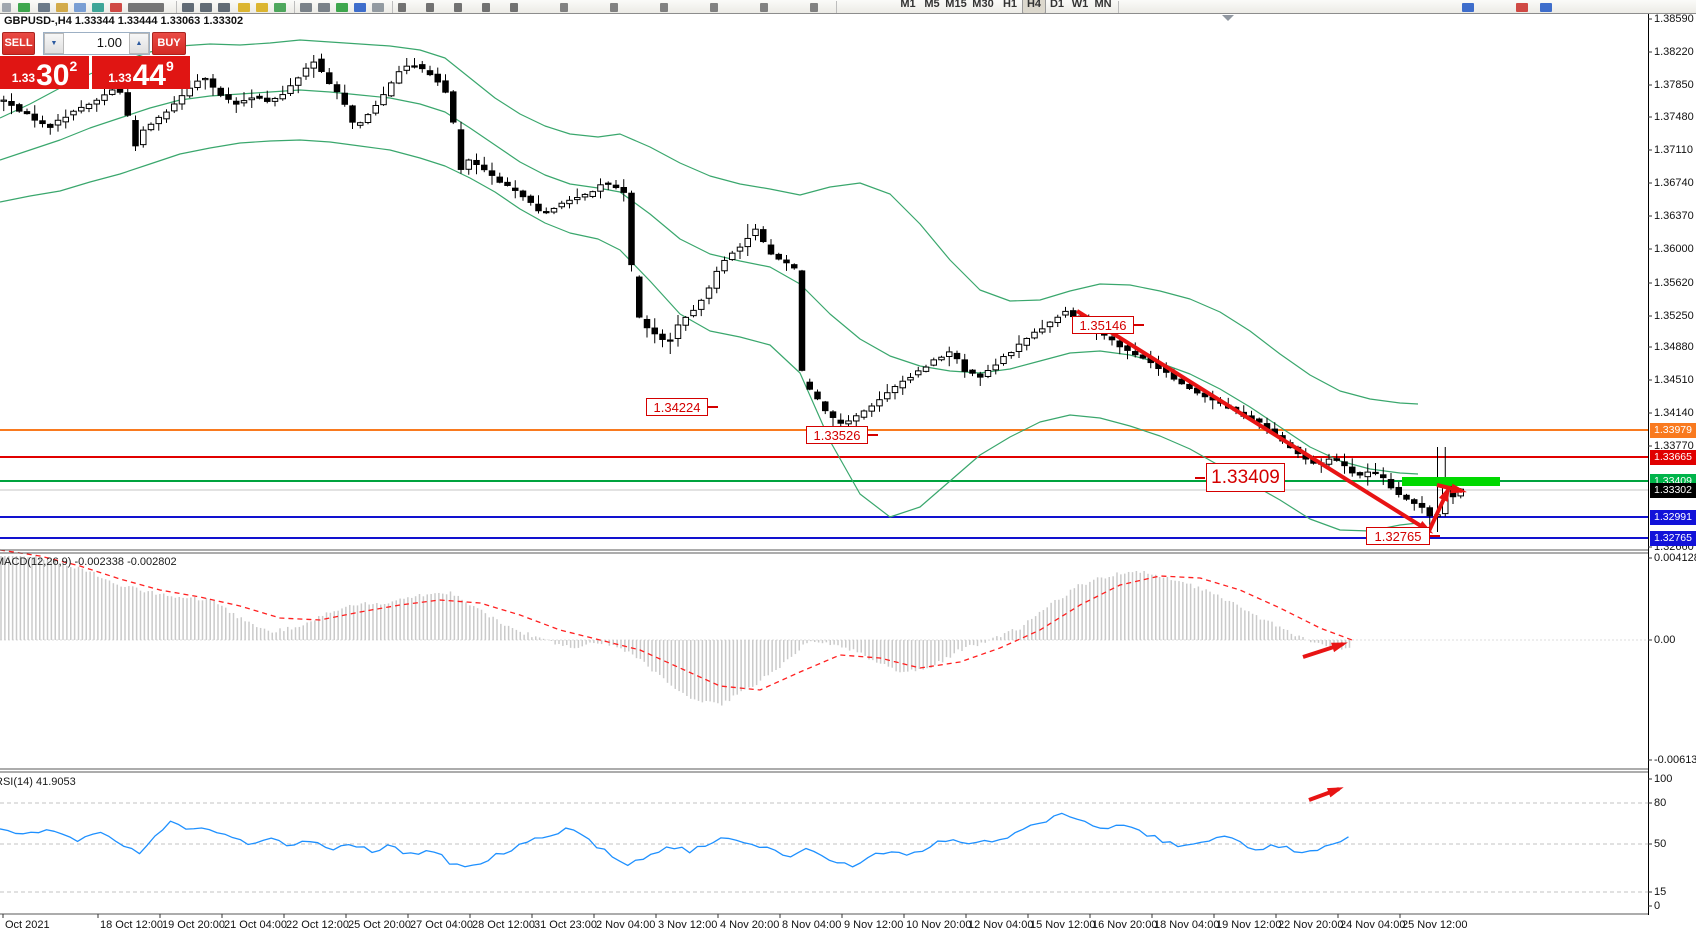 This screenshot has width=1696, height=934. What do you see at coordinates (193, 925) in the screenshot?
I see `time-tick-label: 19 Oct 20:00` at bounding box center [193, 925].